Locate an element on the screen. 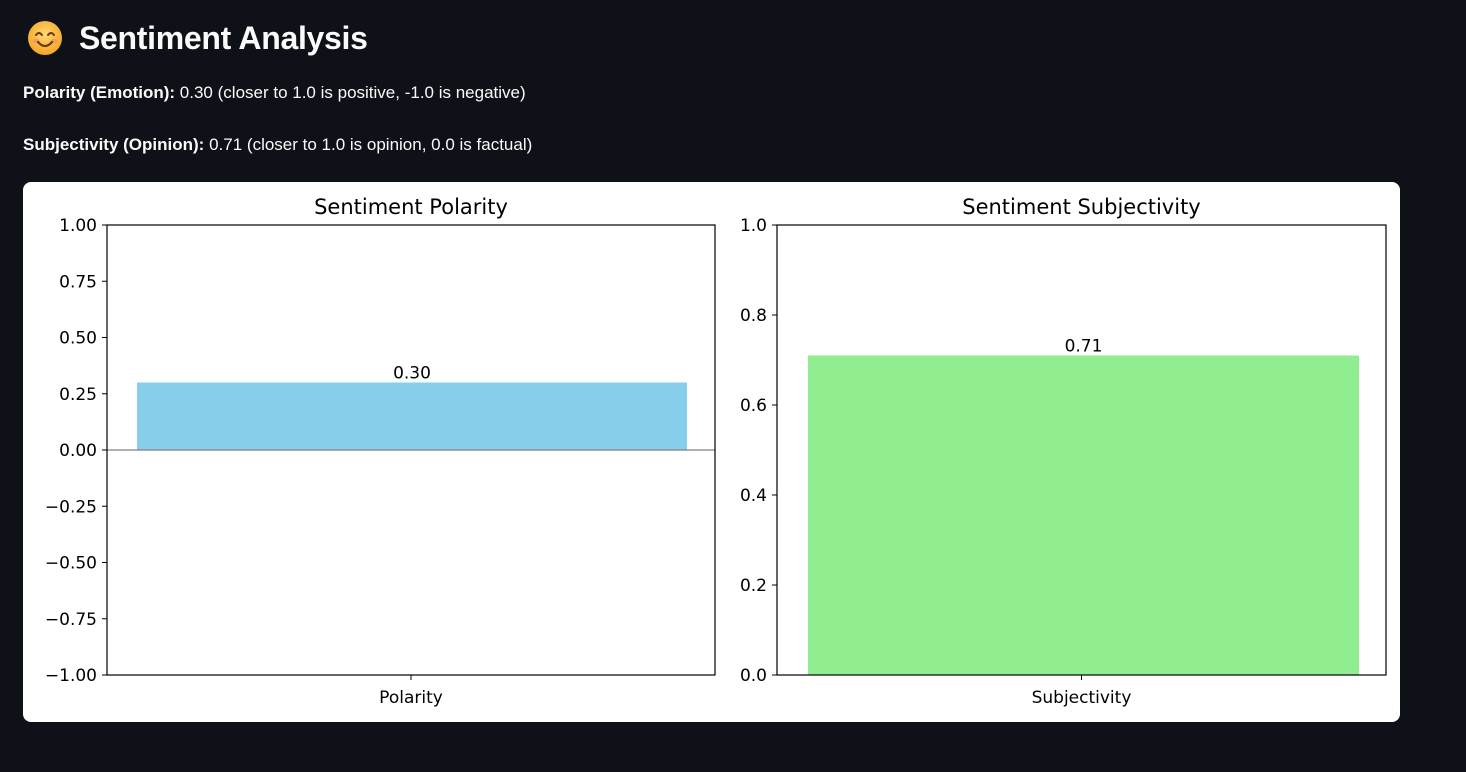 The image size is (1466, 772). polarity-label: Polarity (Emotion): is located at coordinates (99, 92).